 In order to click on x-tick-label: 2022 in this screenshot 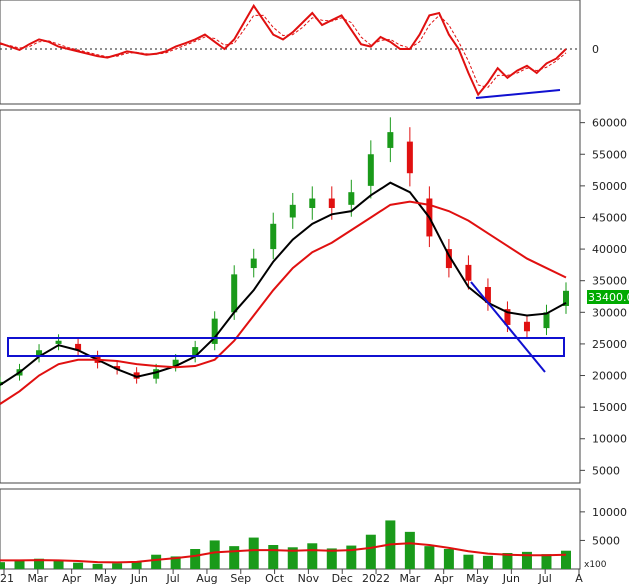, I will do `click(376, 578)`.